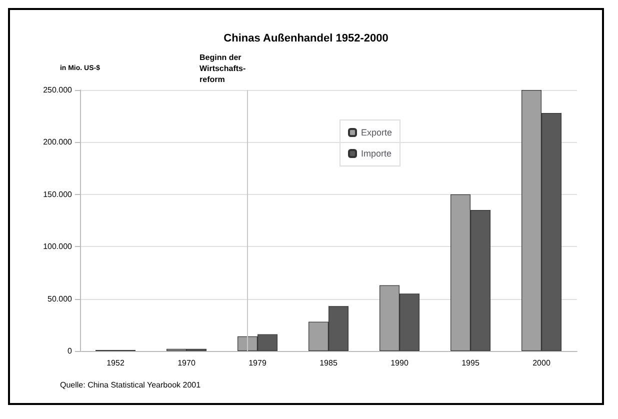  What do you see at coordinates (58, 247) in the screenshot?
I see `y-tick-label: 100.000` at bounding box center [58, 247].